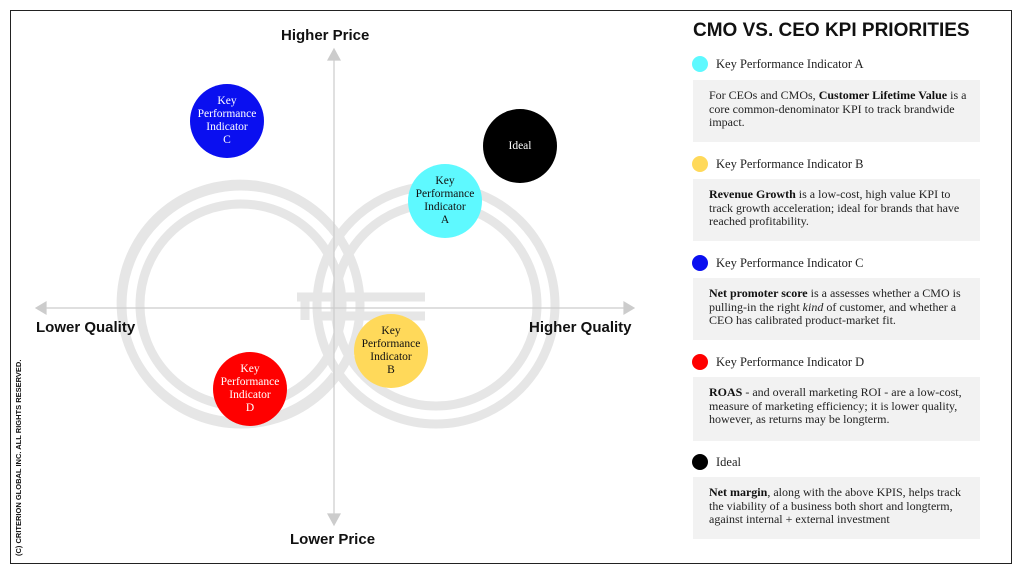  What do you see at coordinates (334, 54) in the screenshot?
I see `arrow-up-icon` at bounding box center [334, 54].